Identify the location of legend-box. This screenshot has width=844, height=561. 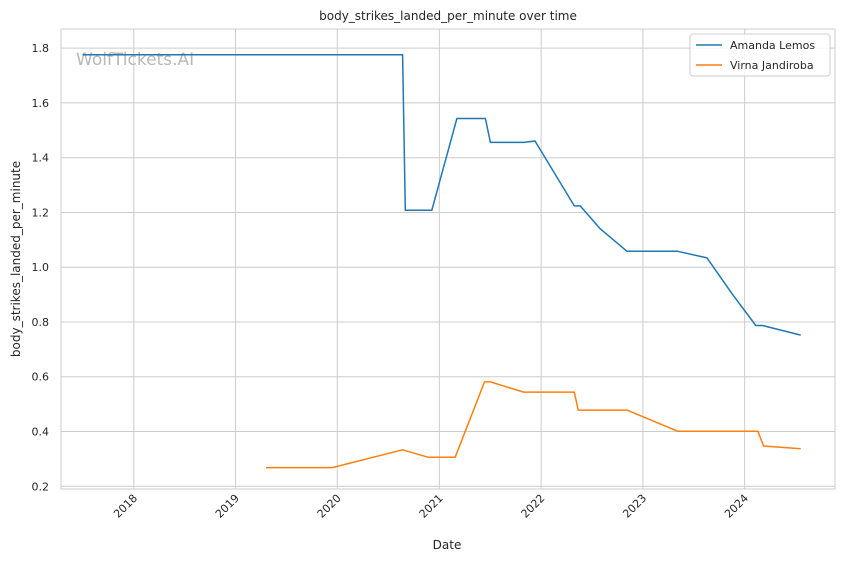
(760, 55).